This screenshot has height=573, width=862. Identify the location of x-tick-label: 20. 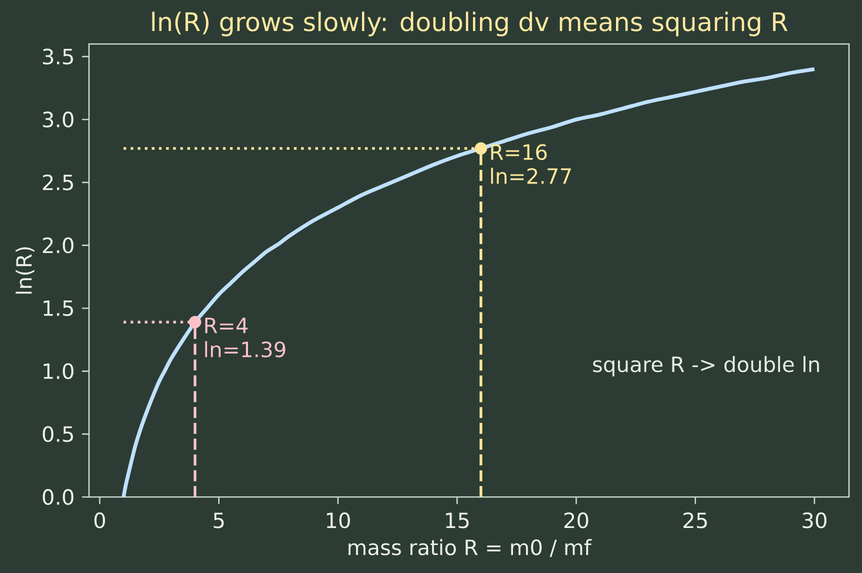
(576, 520).